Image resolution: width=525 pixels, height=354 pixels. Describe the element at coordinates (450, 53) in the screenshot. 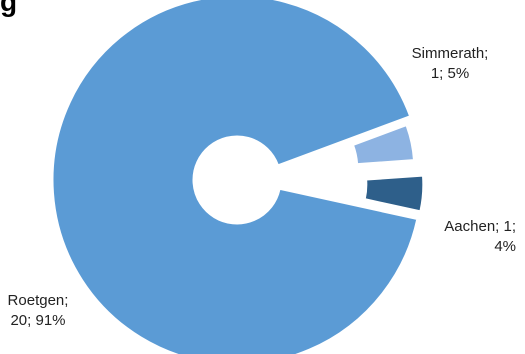

I see `data-label-simmerath-line1: Simmerath;` at that location.